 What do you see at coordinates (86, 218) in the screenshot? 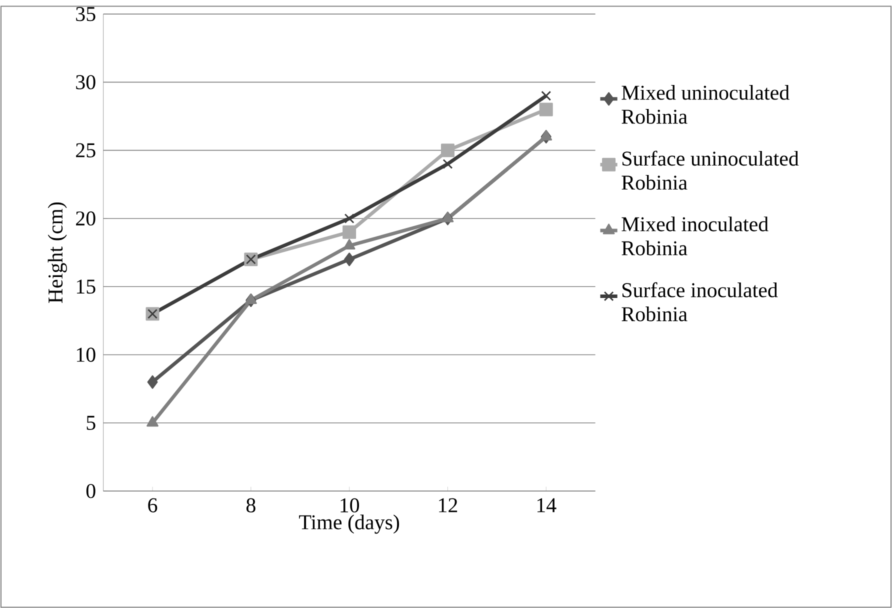
I see `y-tick-label: 20` at bounding box center [86, 218].